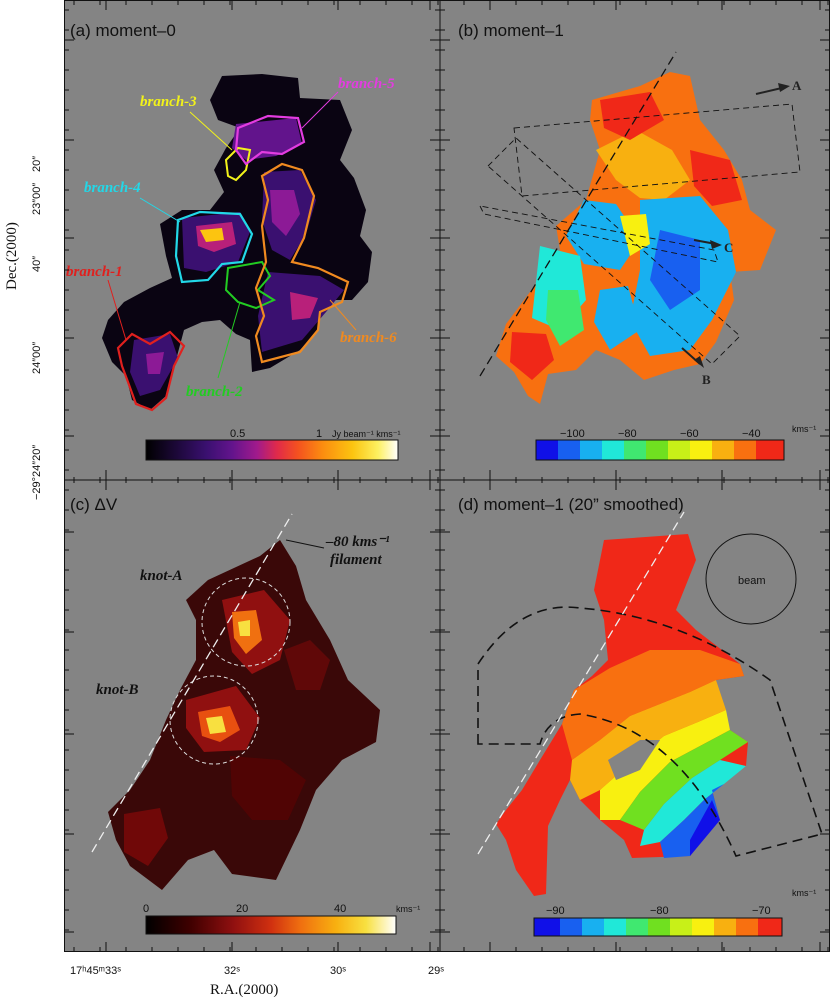  What do you see at coordinates (804, 429) in the screenshot?
I see `colorbar-b-unit: kms⁻¹` at bounding box center [804, 429].